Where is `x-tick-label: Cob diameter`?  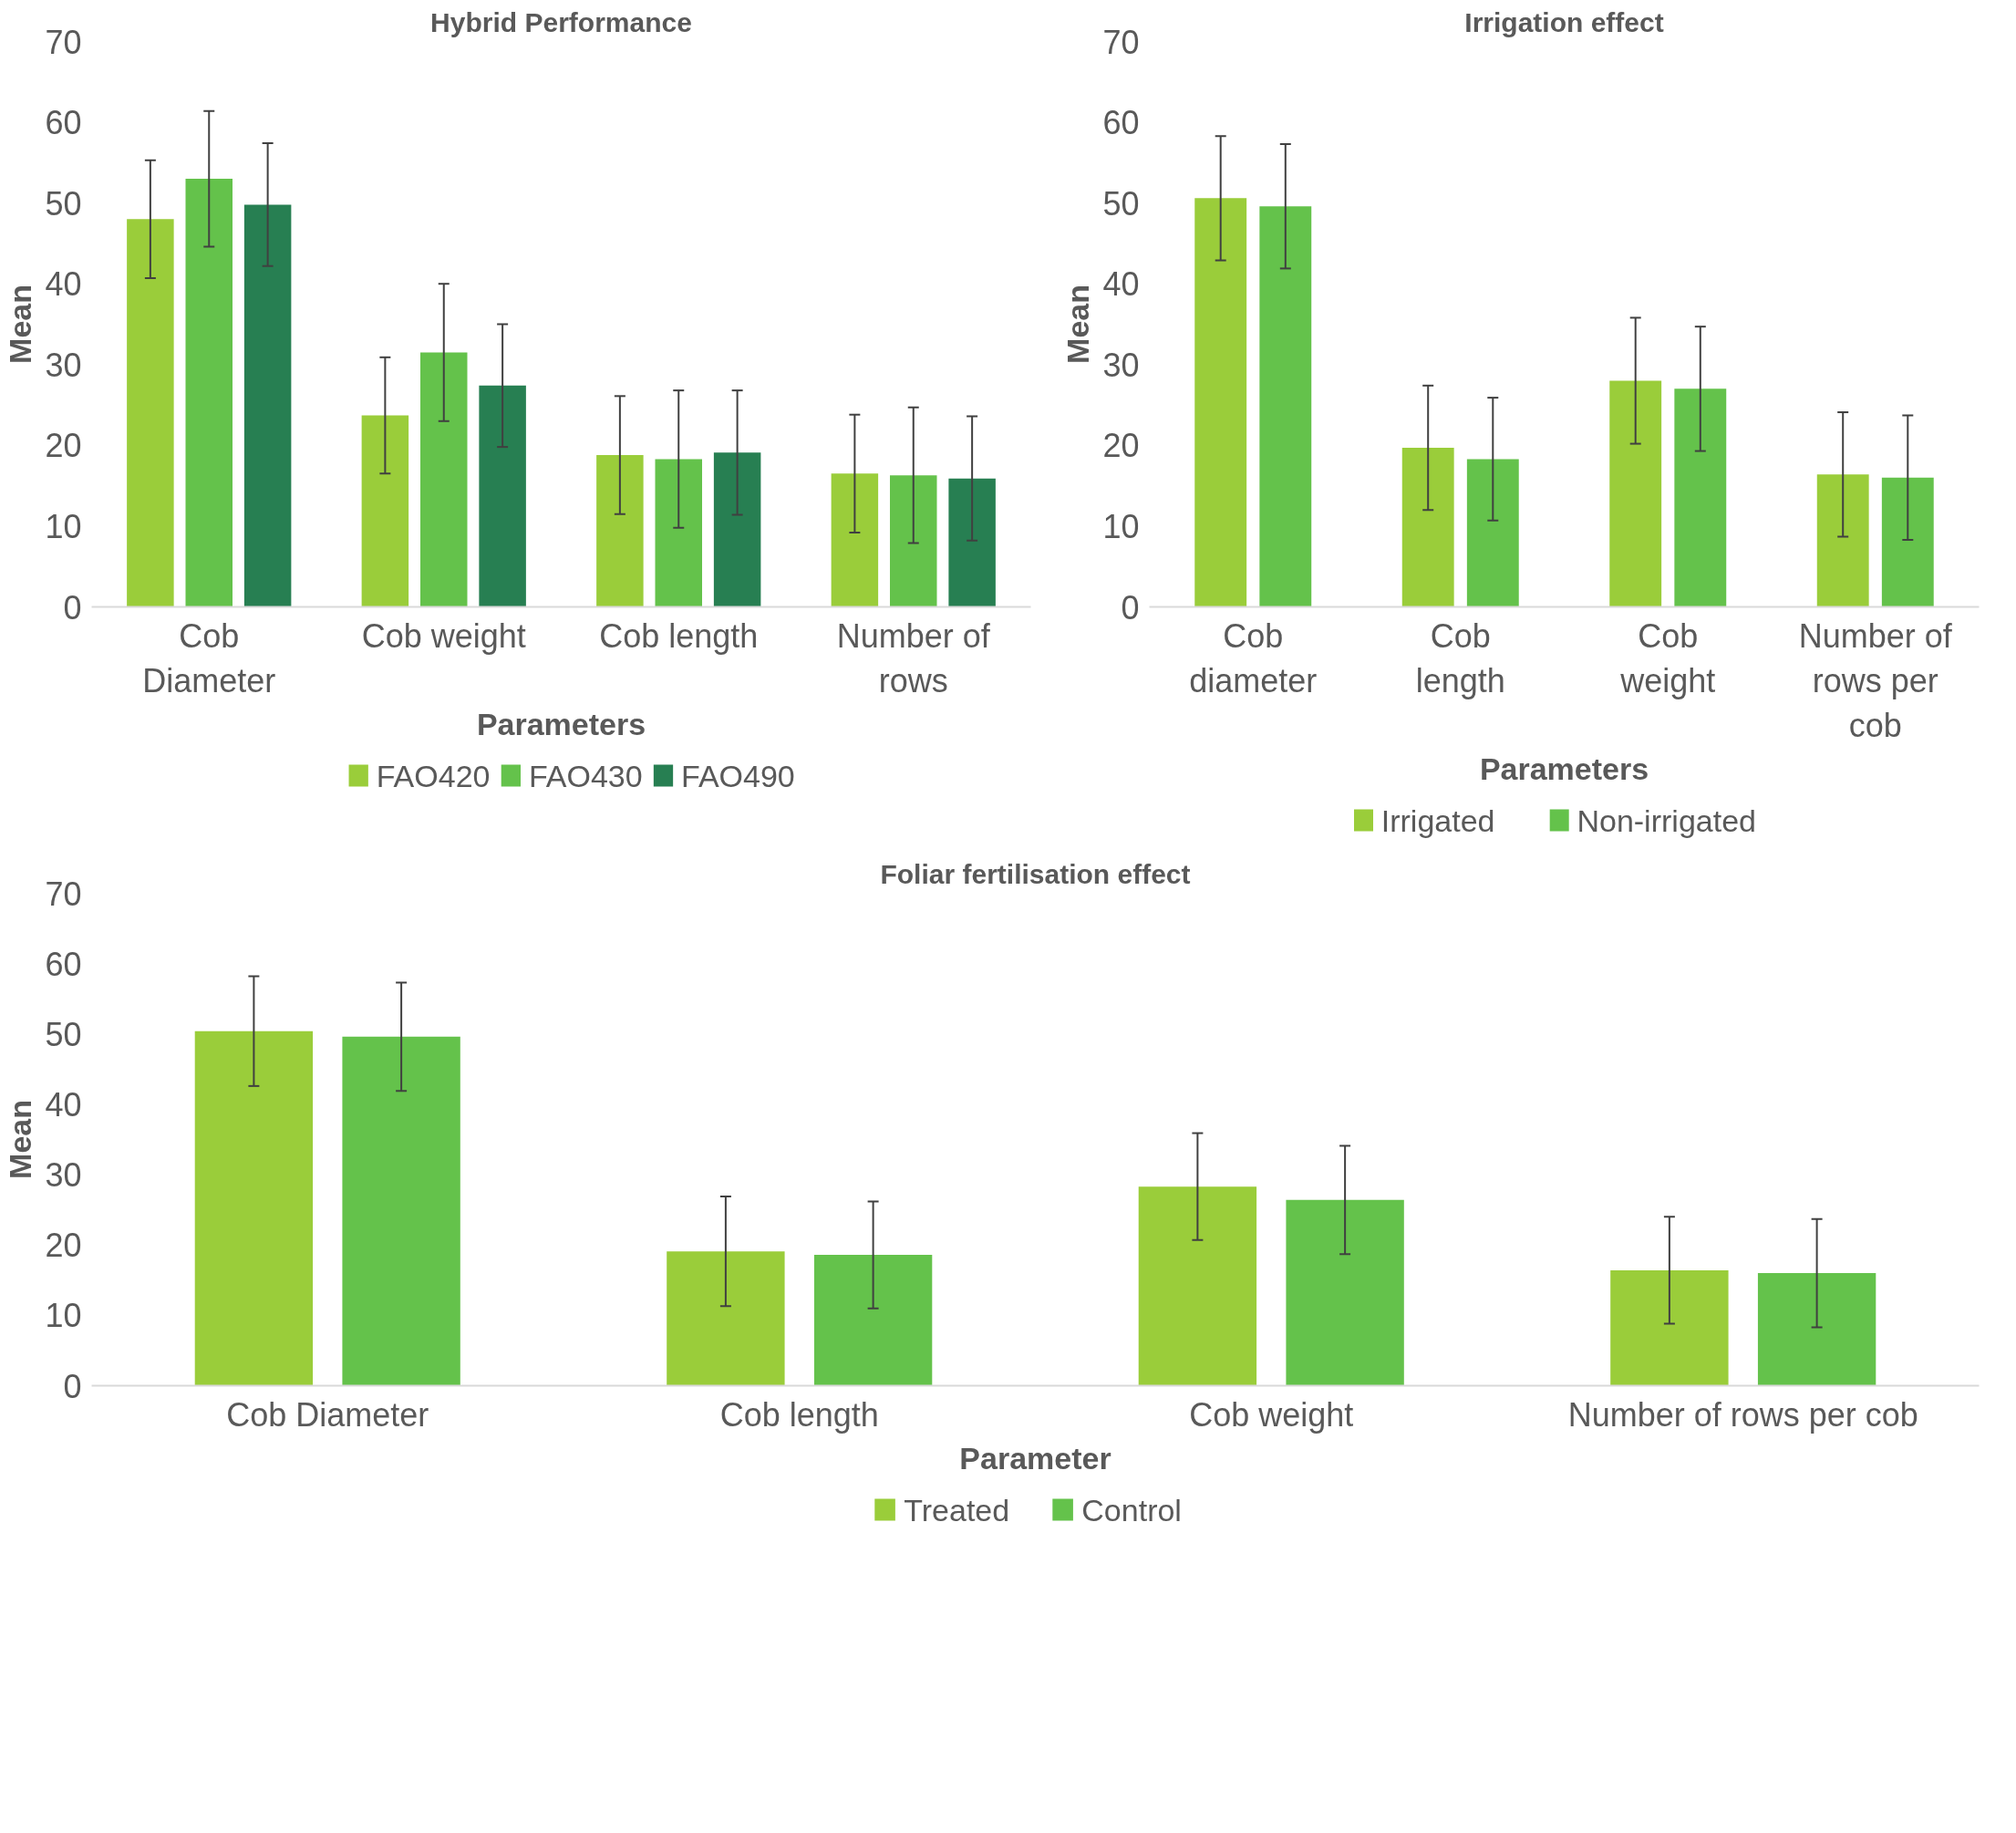 x-tick-label: Cob diameter is located at coordinates (1253, 657).